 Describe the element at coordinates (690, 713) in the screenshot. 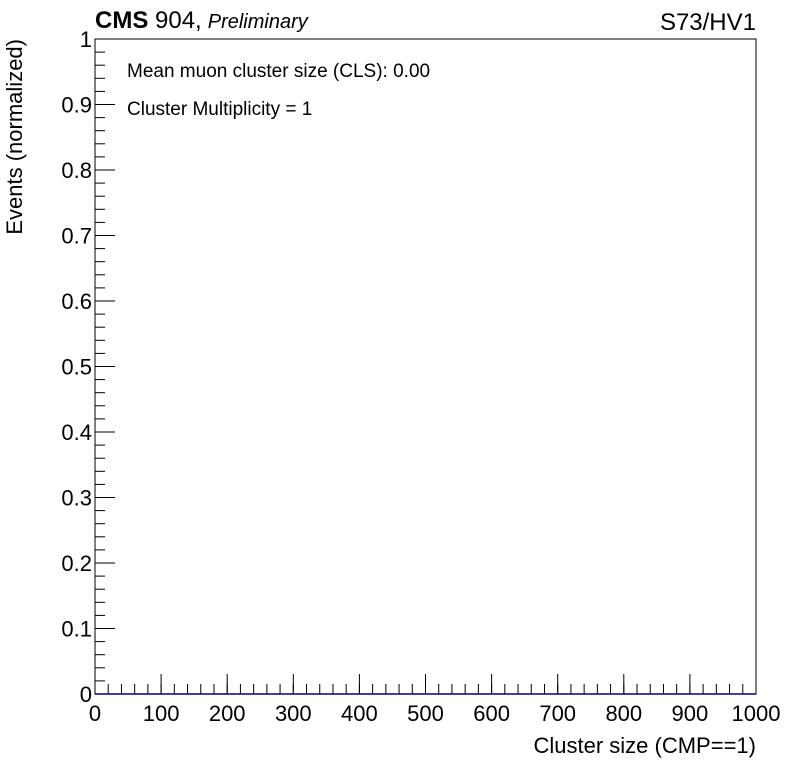

I see `x-tick-label: 900` at that location.